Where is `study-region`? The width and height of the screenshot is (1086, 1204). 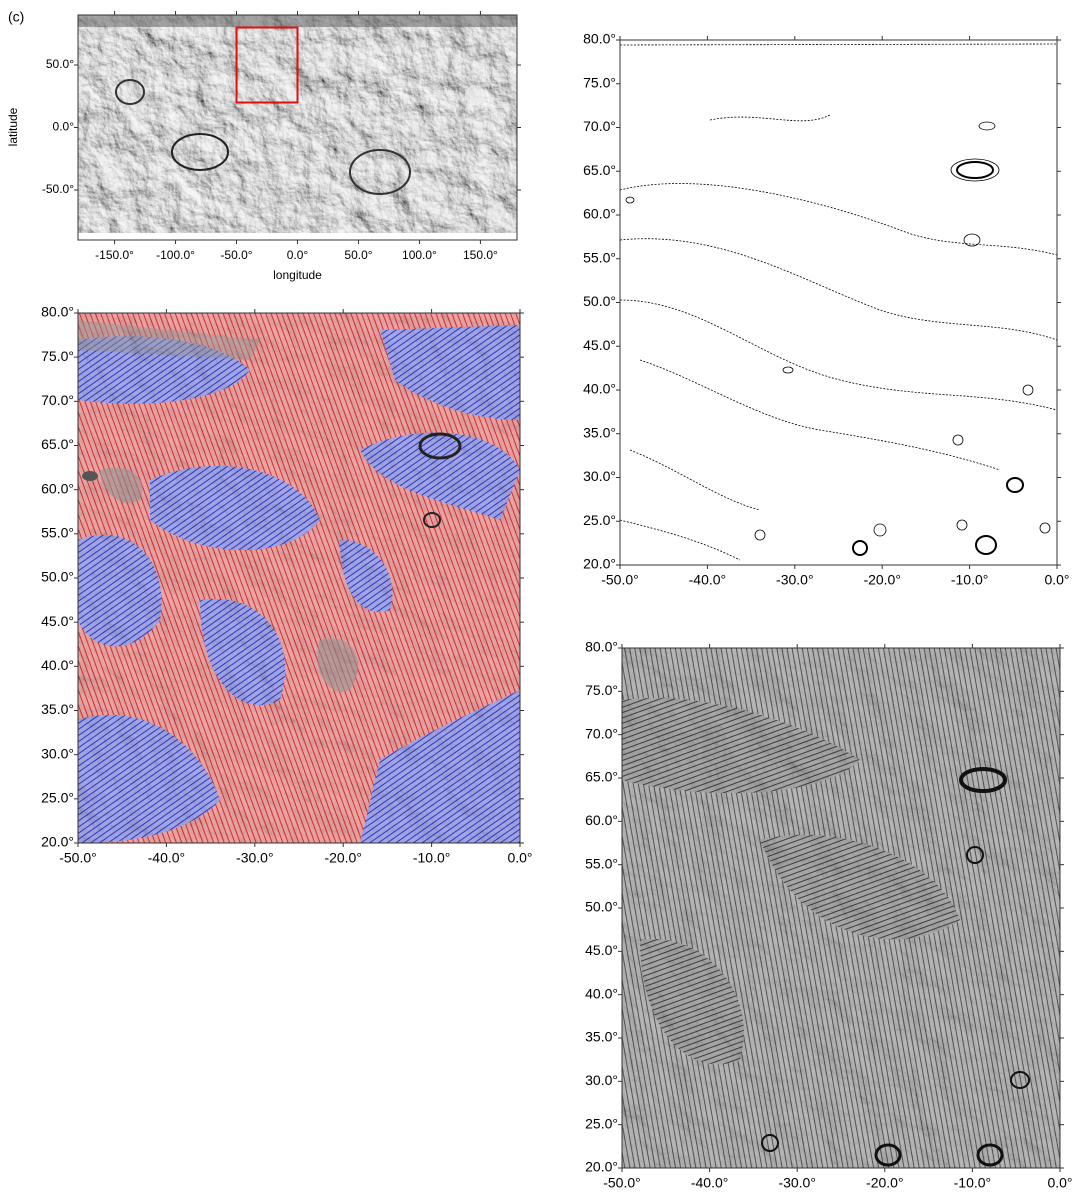 study-region is located at coordinates (267, 65).